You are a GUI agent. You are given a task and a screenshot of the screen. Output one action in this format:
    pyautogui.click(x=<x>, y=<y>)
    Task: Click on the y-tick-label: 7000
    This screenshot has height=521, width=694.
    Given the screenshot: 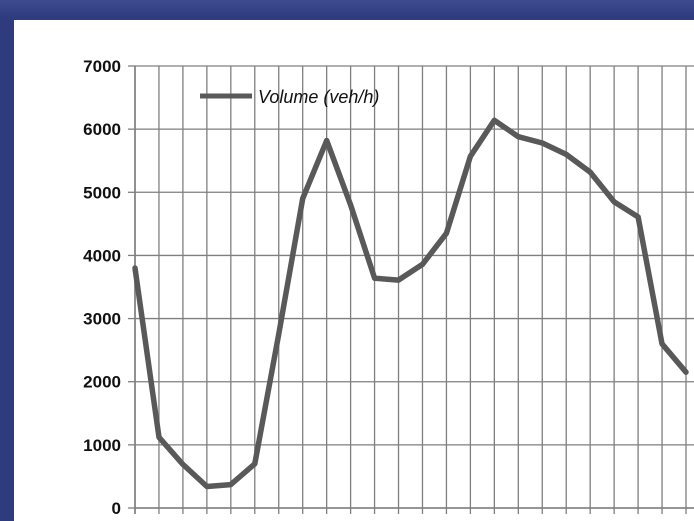 What is the action you would take?
    pyautogui.click(x=102, y=66)
    